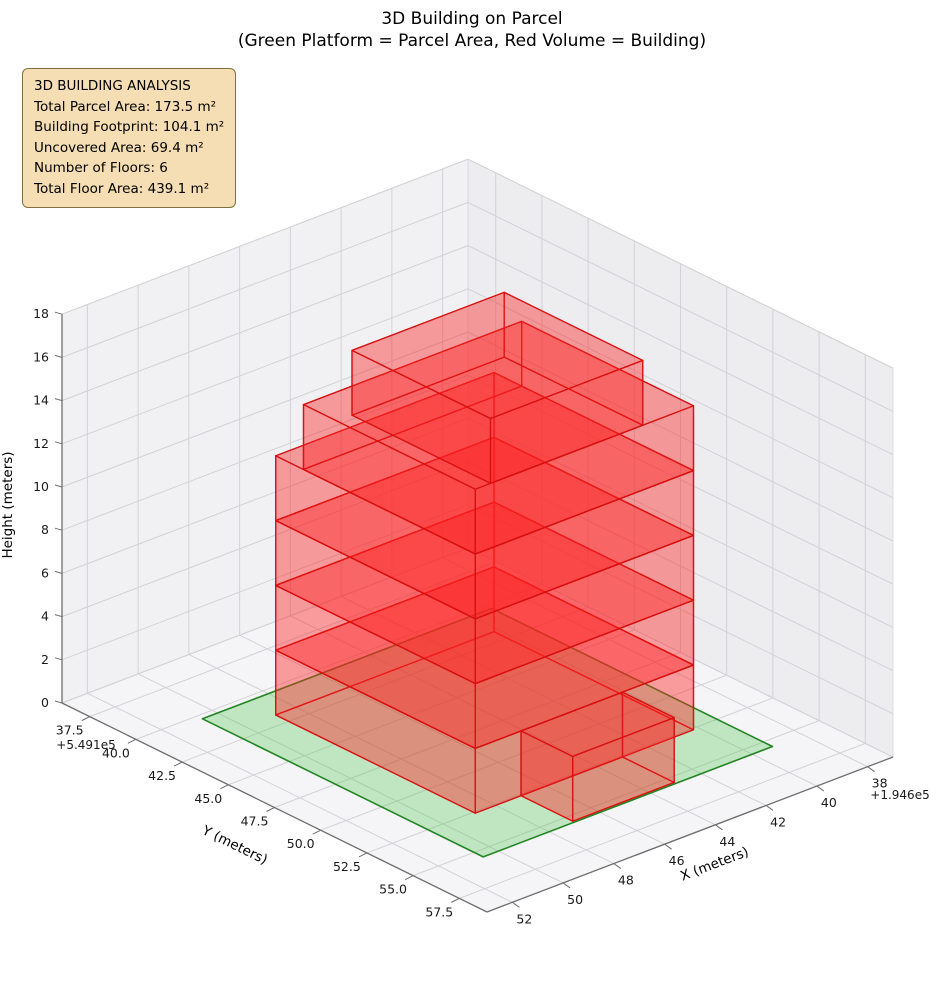 The height and width of the screenshot is (992, 944). I want to click on y-tick-label: 52.5, so click(347, 866).